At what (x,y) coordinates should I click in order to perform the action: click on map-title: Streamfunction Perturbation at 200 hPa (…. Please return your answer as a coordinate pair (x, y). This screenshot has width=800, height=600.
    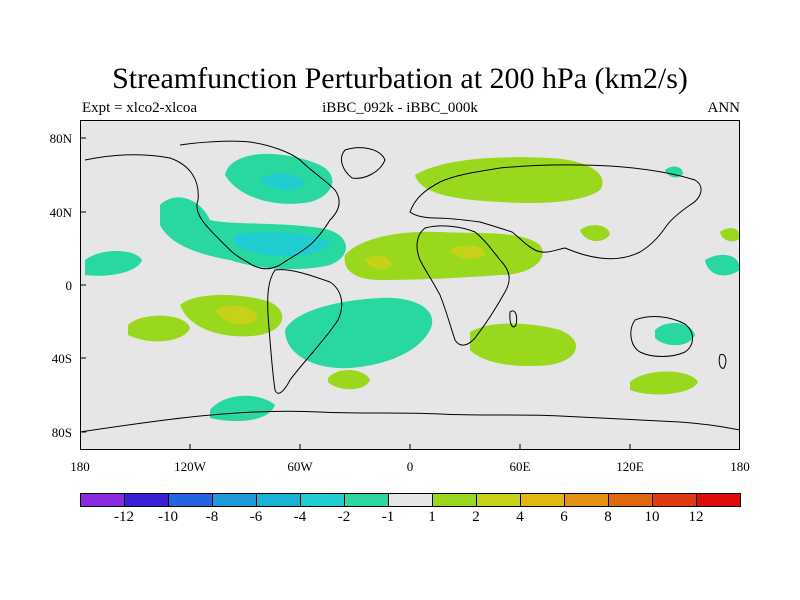
    Looking at the image, I should click on (400, 78).